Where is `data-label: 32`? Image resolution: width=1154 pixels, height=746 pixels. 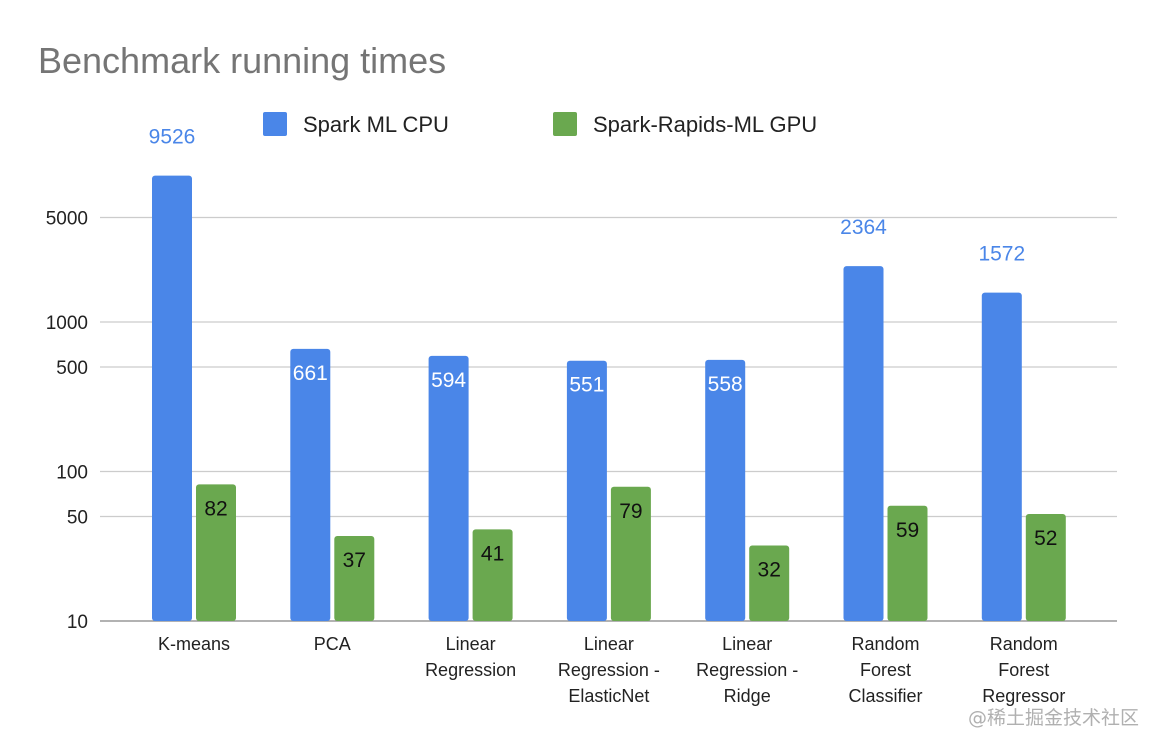
data-label: 32 is located at coordinates (769, 569).